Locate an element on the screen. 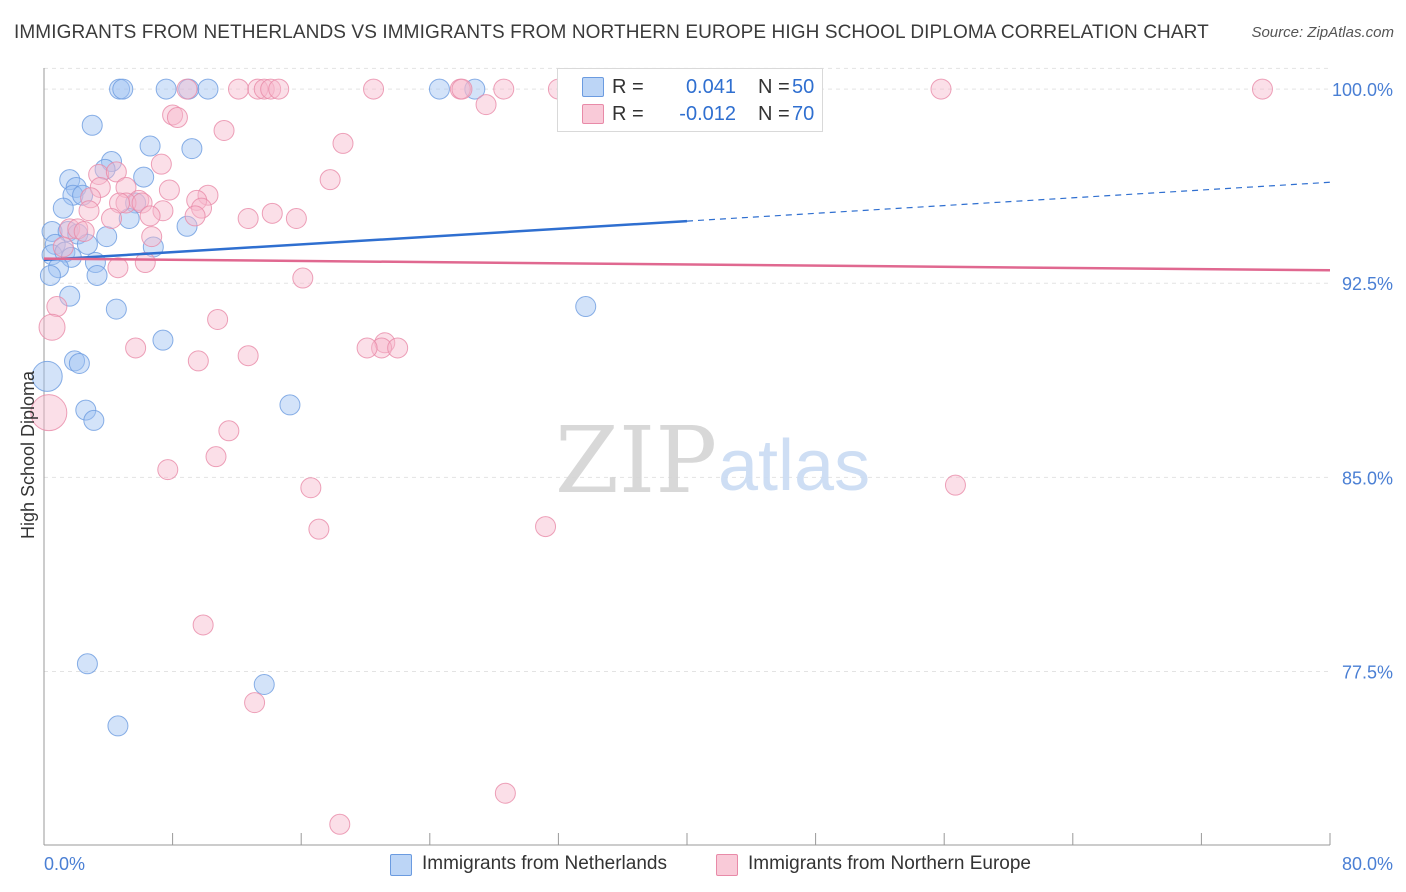 Image resolution: width=1406 pixels, height=892 pixels. y-tick-label: 77.5% is located at coordinates (1367, 673).